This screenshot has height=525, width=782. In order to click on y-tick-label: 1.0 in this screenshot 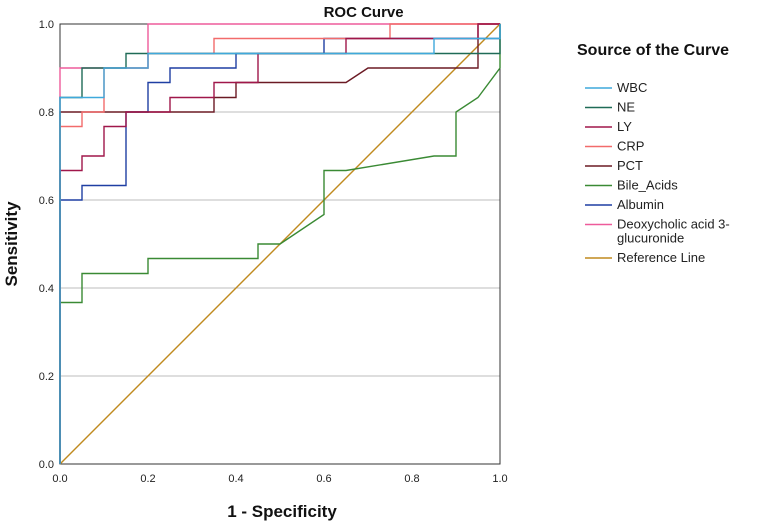, I will do `click(46, 25)`.